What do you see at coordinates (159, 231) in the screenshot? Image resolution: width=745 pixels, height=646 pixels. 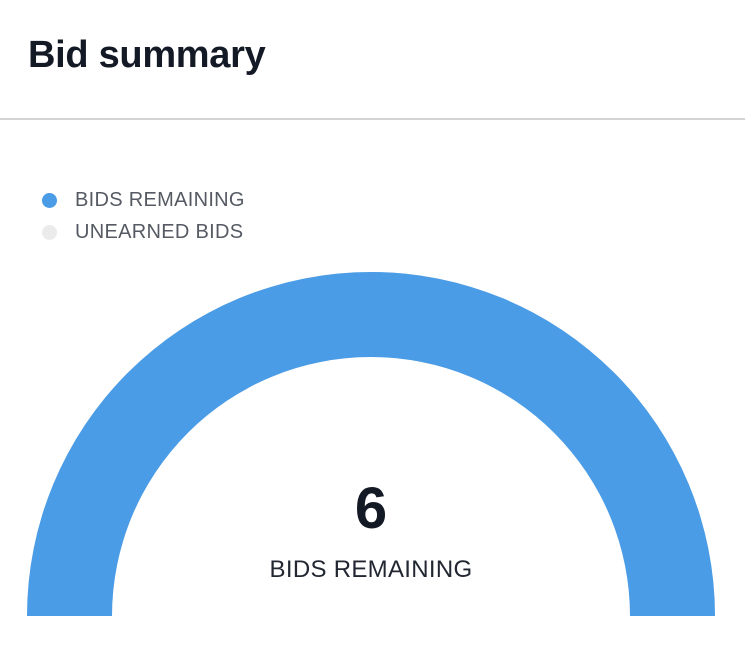 I see `legend-label: UNEARNED BIDS` at bounding box center [159, 231].